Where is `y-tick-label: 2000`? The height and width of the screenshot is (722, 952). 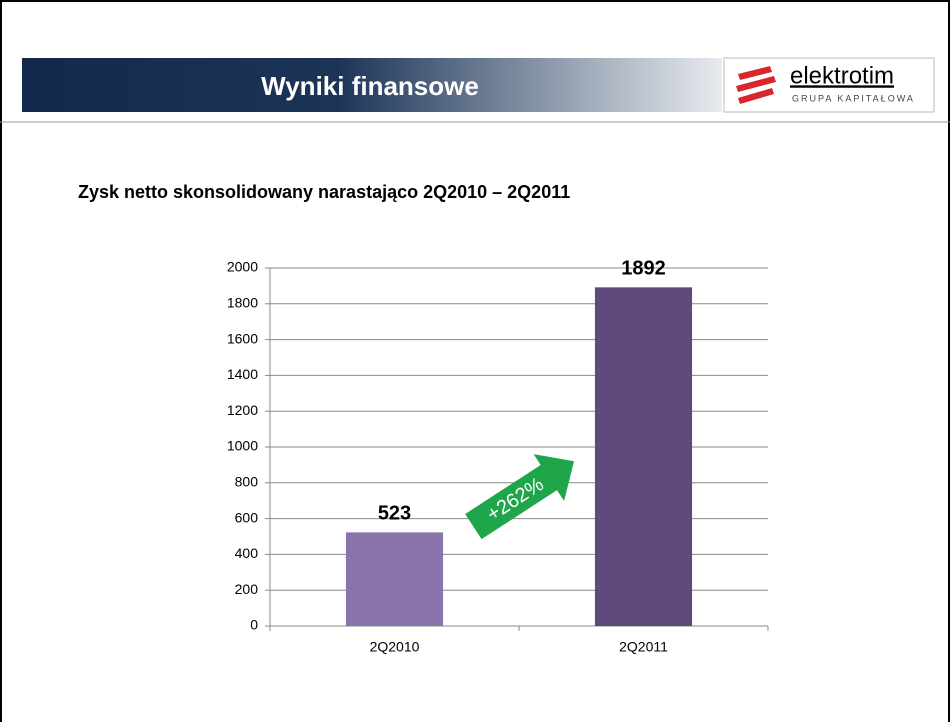
y-tick-label: 2000 is located at coordinates (242, 267).